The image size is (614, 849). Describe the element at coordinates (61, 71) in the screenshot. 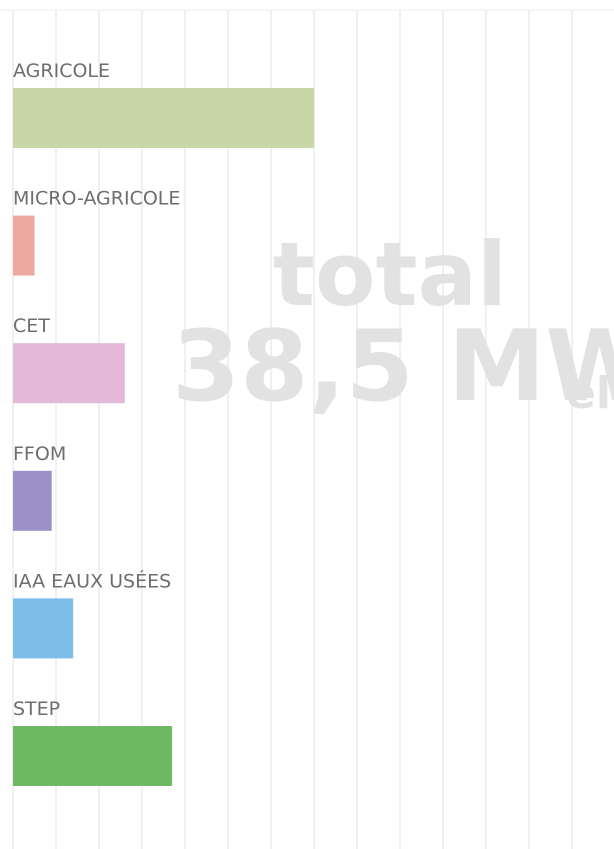

I see `category-label: AGRICOLE` at that location.